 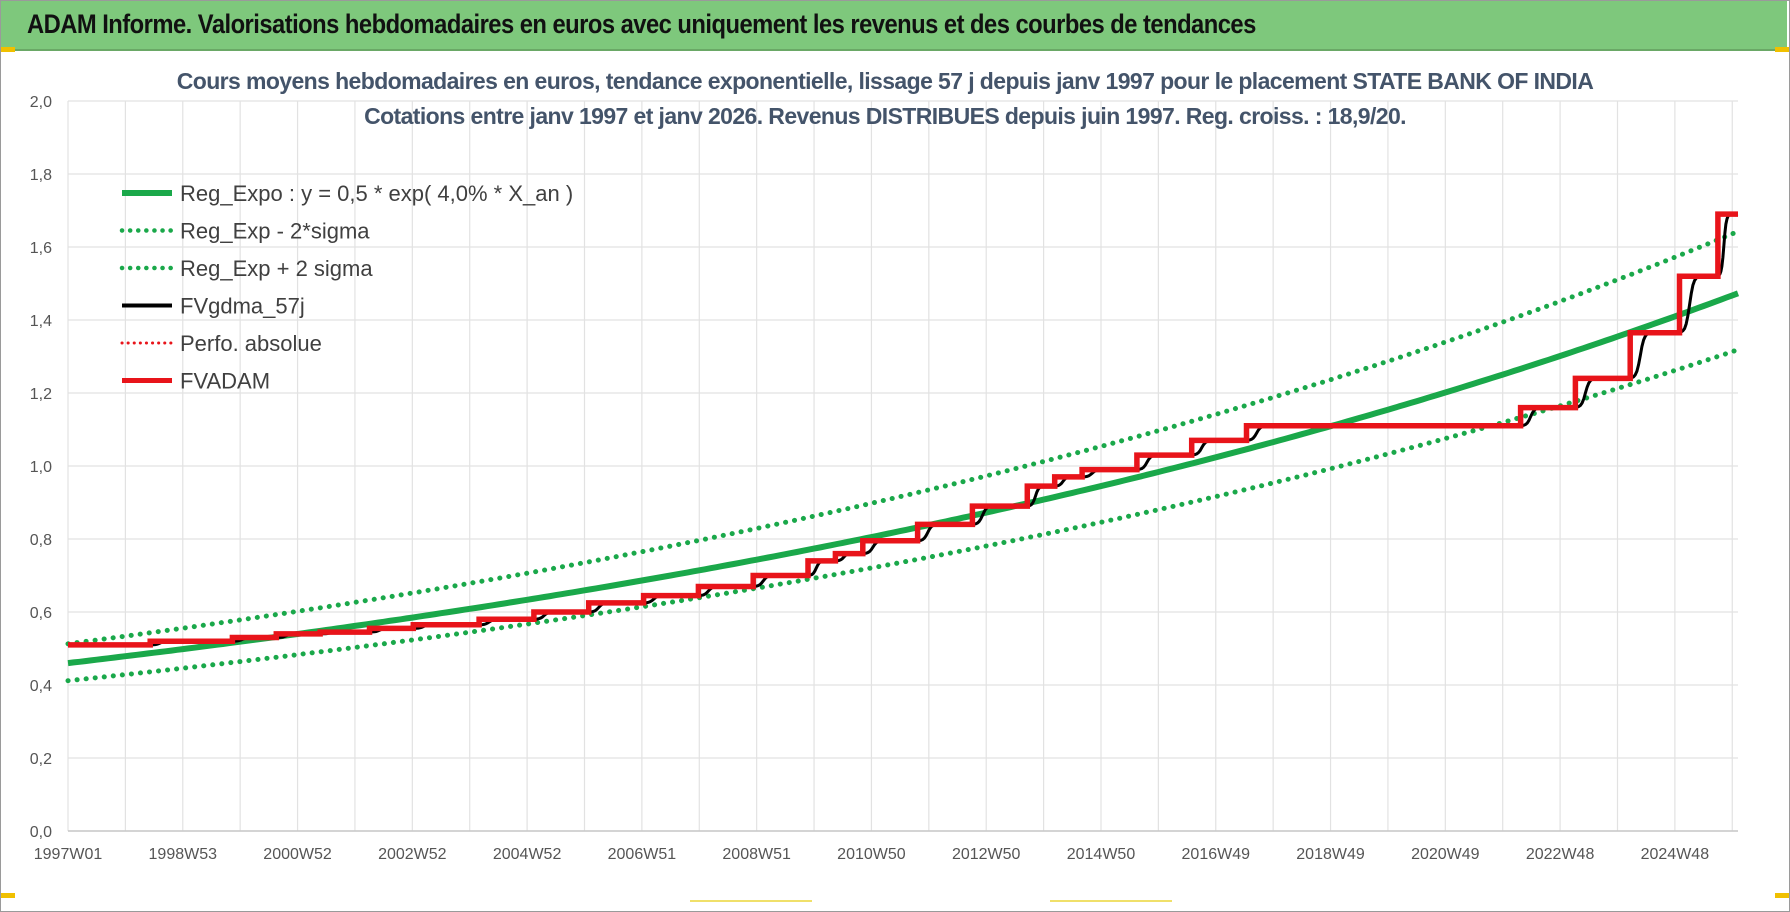 I want to click on y-tick-label: 0,2, so click(x=41, y=759).